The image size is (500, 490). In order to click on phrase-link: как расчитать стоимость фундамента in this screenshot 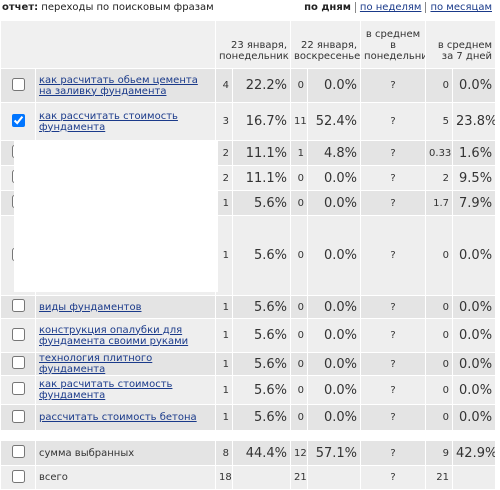, I will do `click(106, 390)`.